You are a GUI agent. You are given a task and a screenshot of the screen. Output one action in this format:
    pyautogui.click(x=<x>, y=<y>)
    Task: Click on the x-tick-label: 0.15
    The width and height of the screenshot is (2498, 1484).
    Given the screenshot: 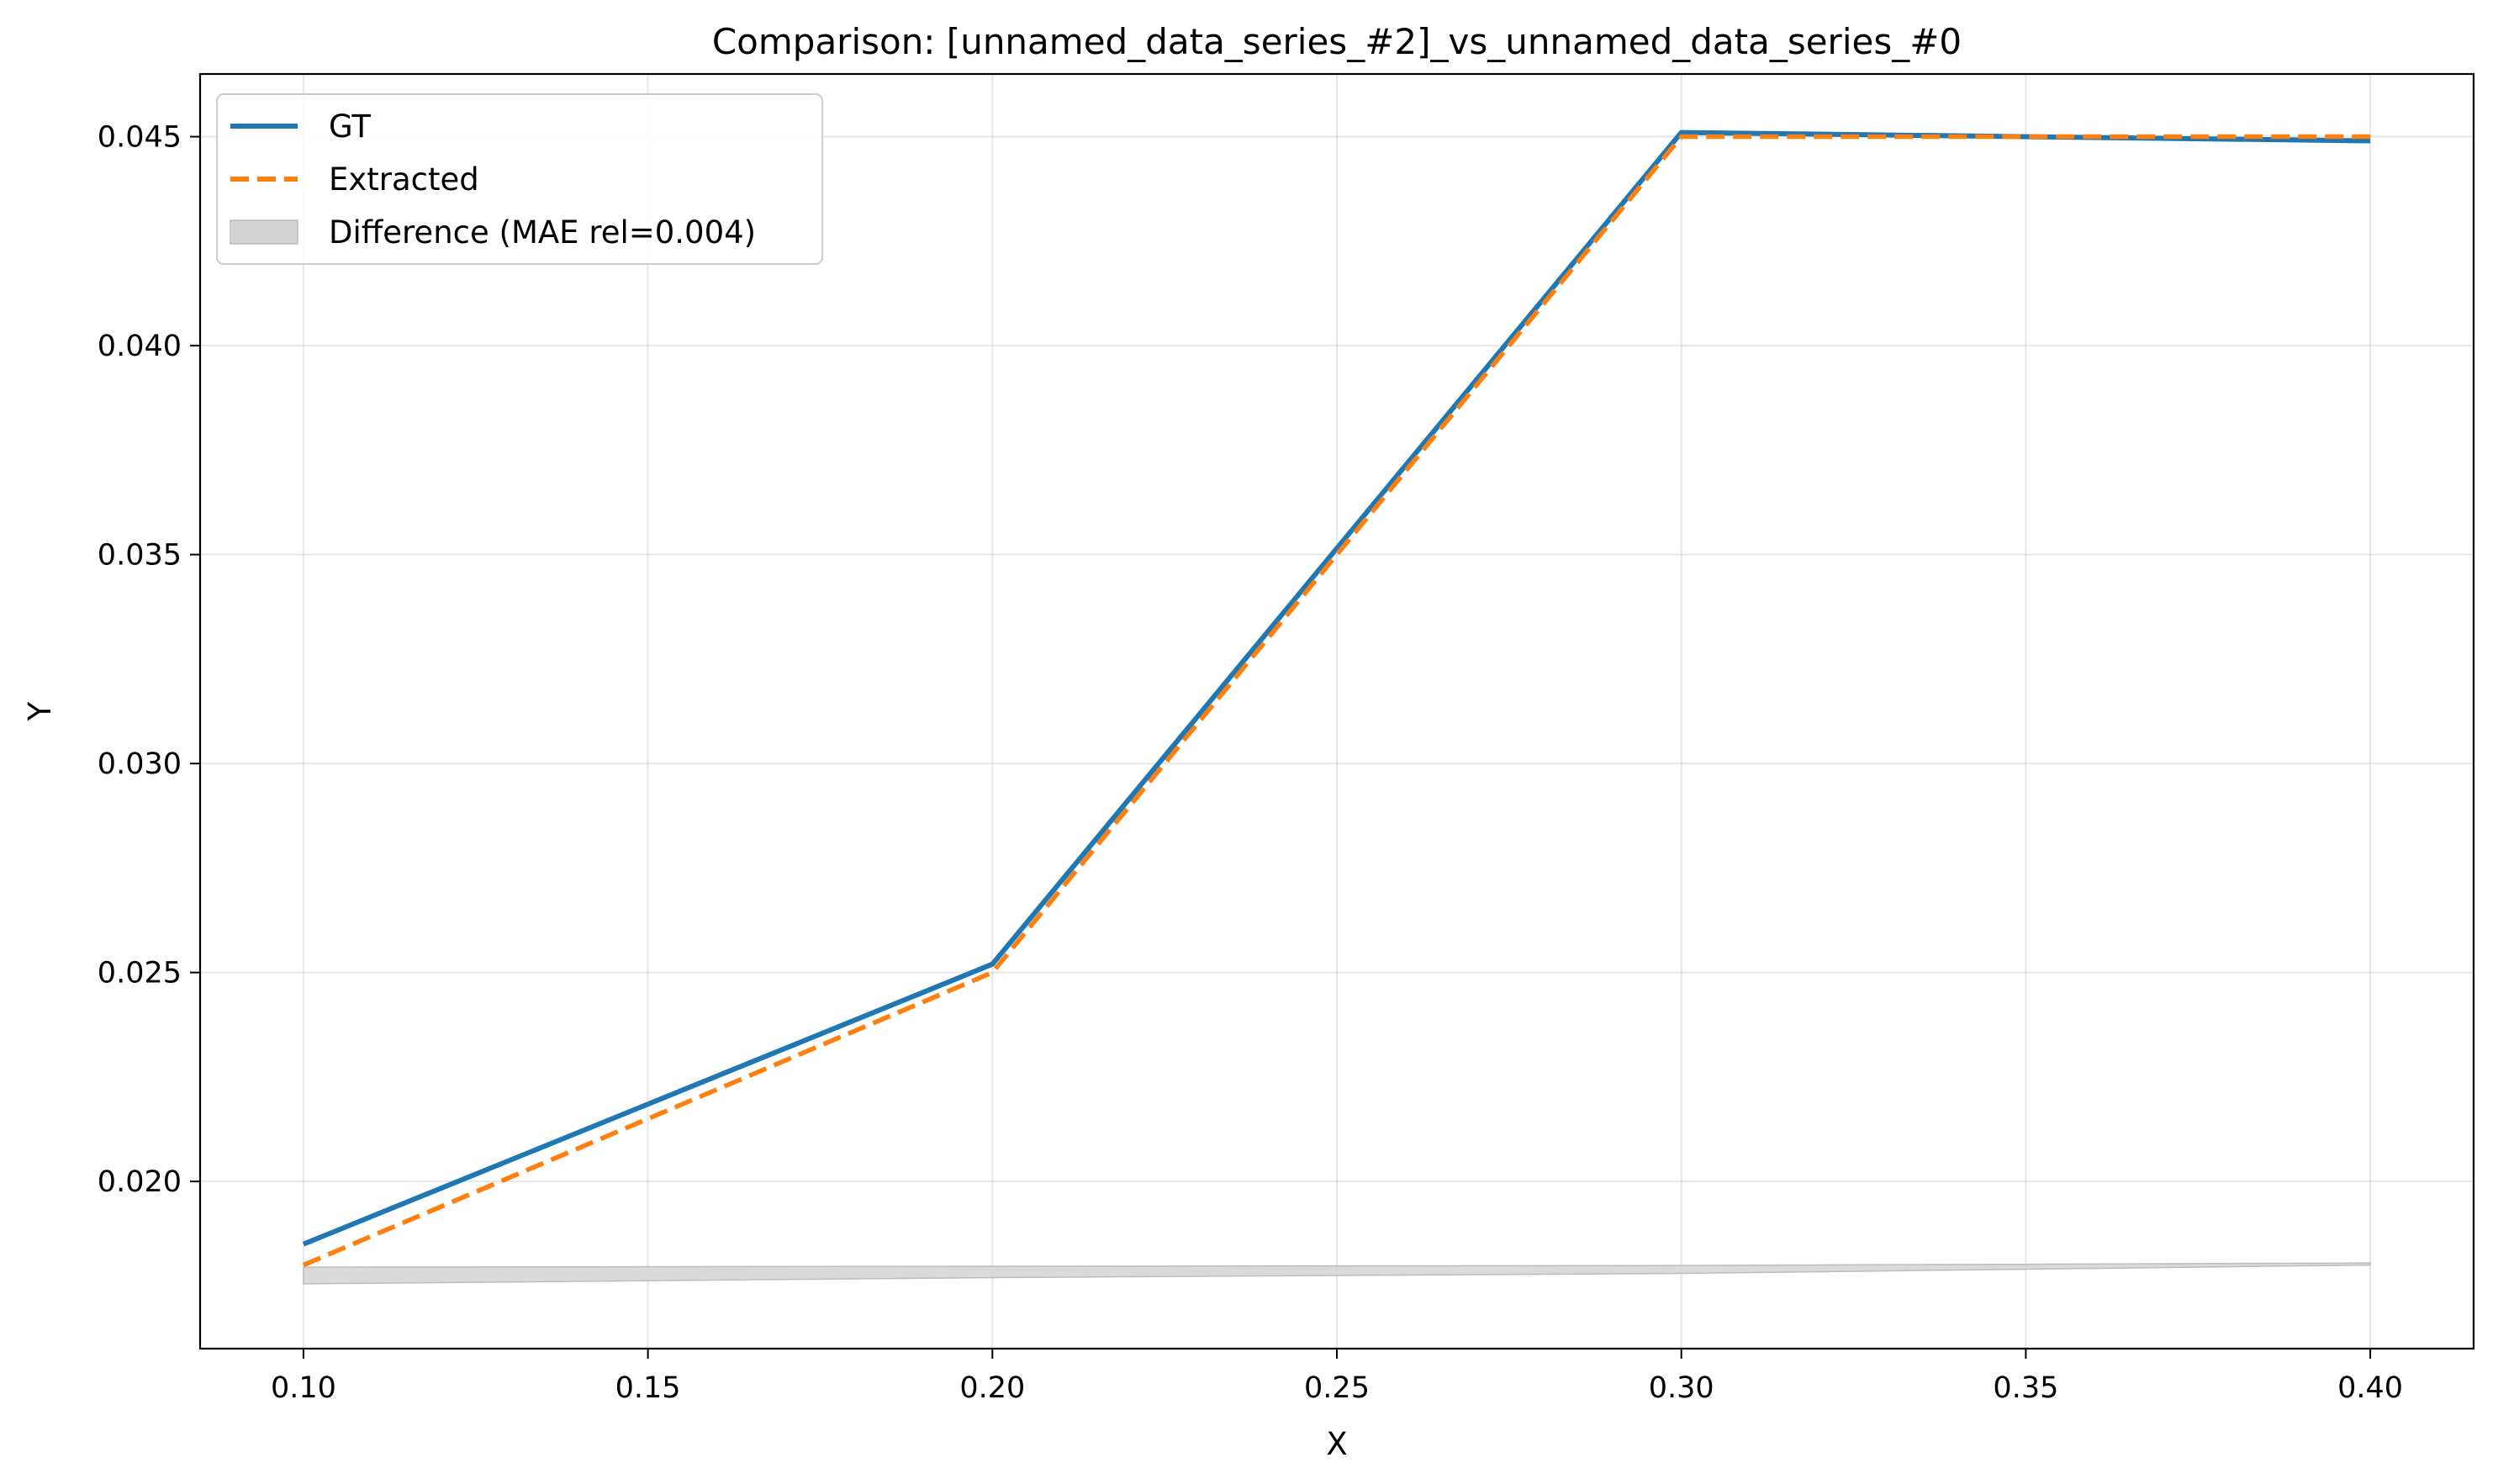 What is the action you would take?
    pyautogui.click(x=648, y=1388)
    